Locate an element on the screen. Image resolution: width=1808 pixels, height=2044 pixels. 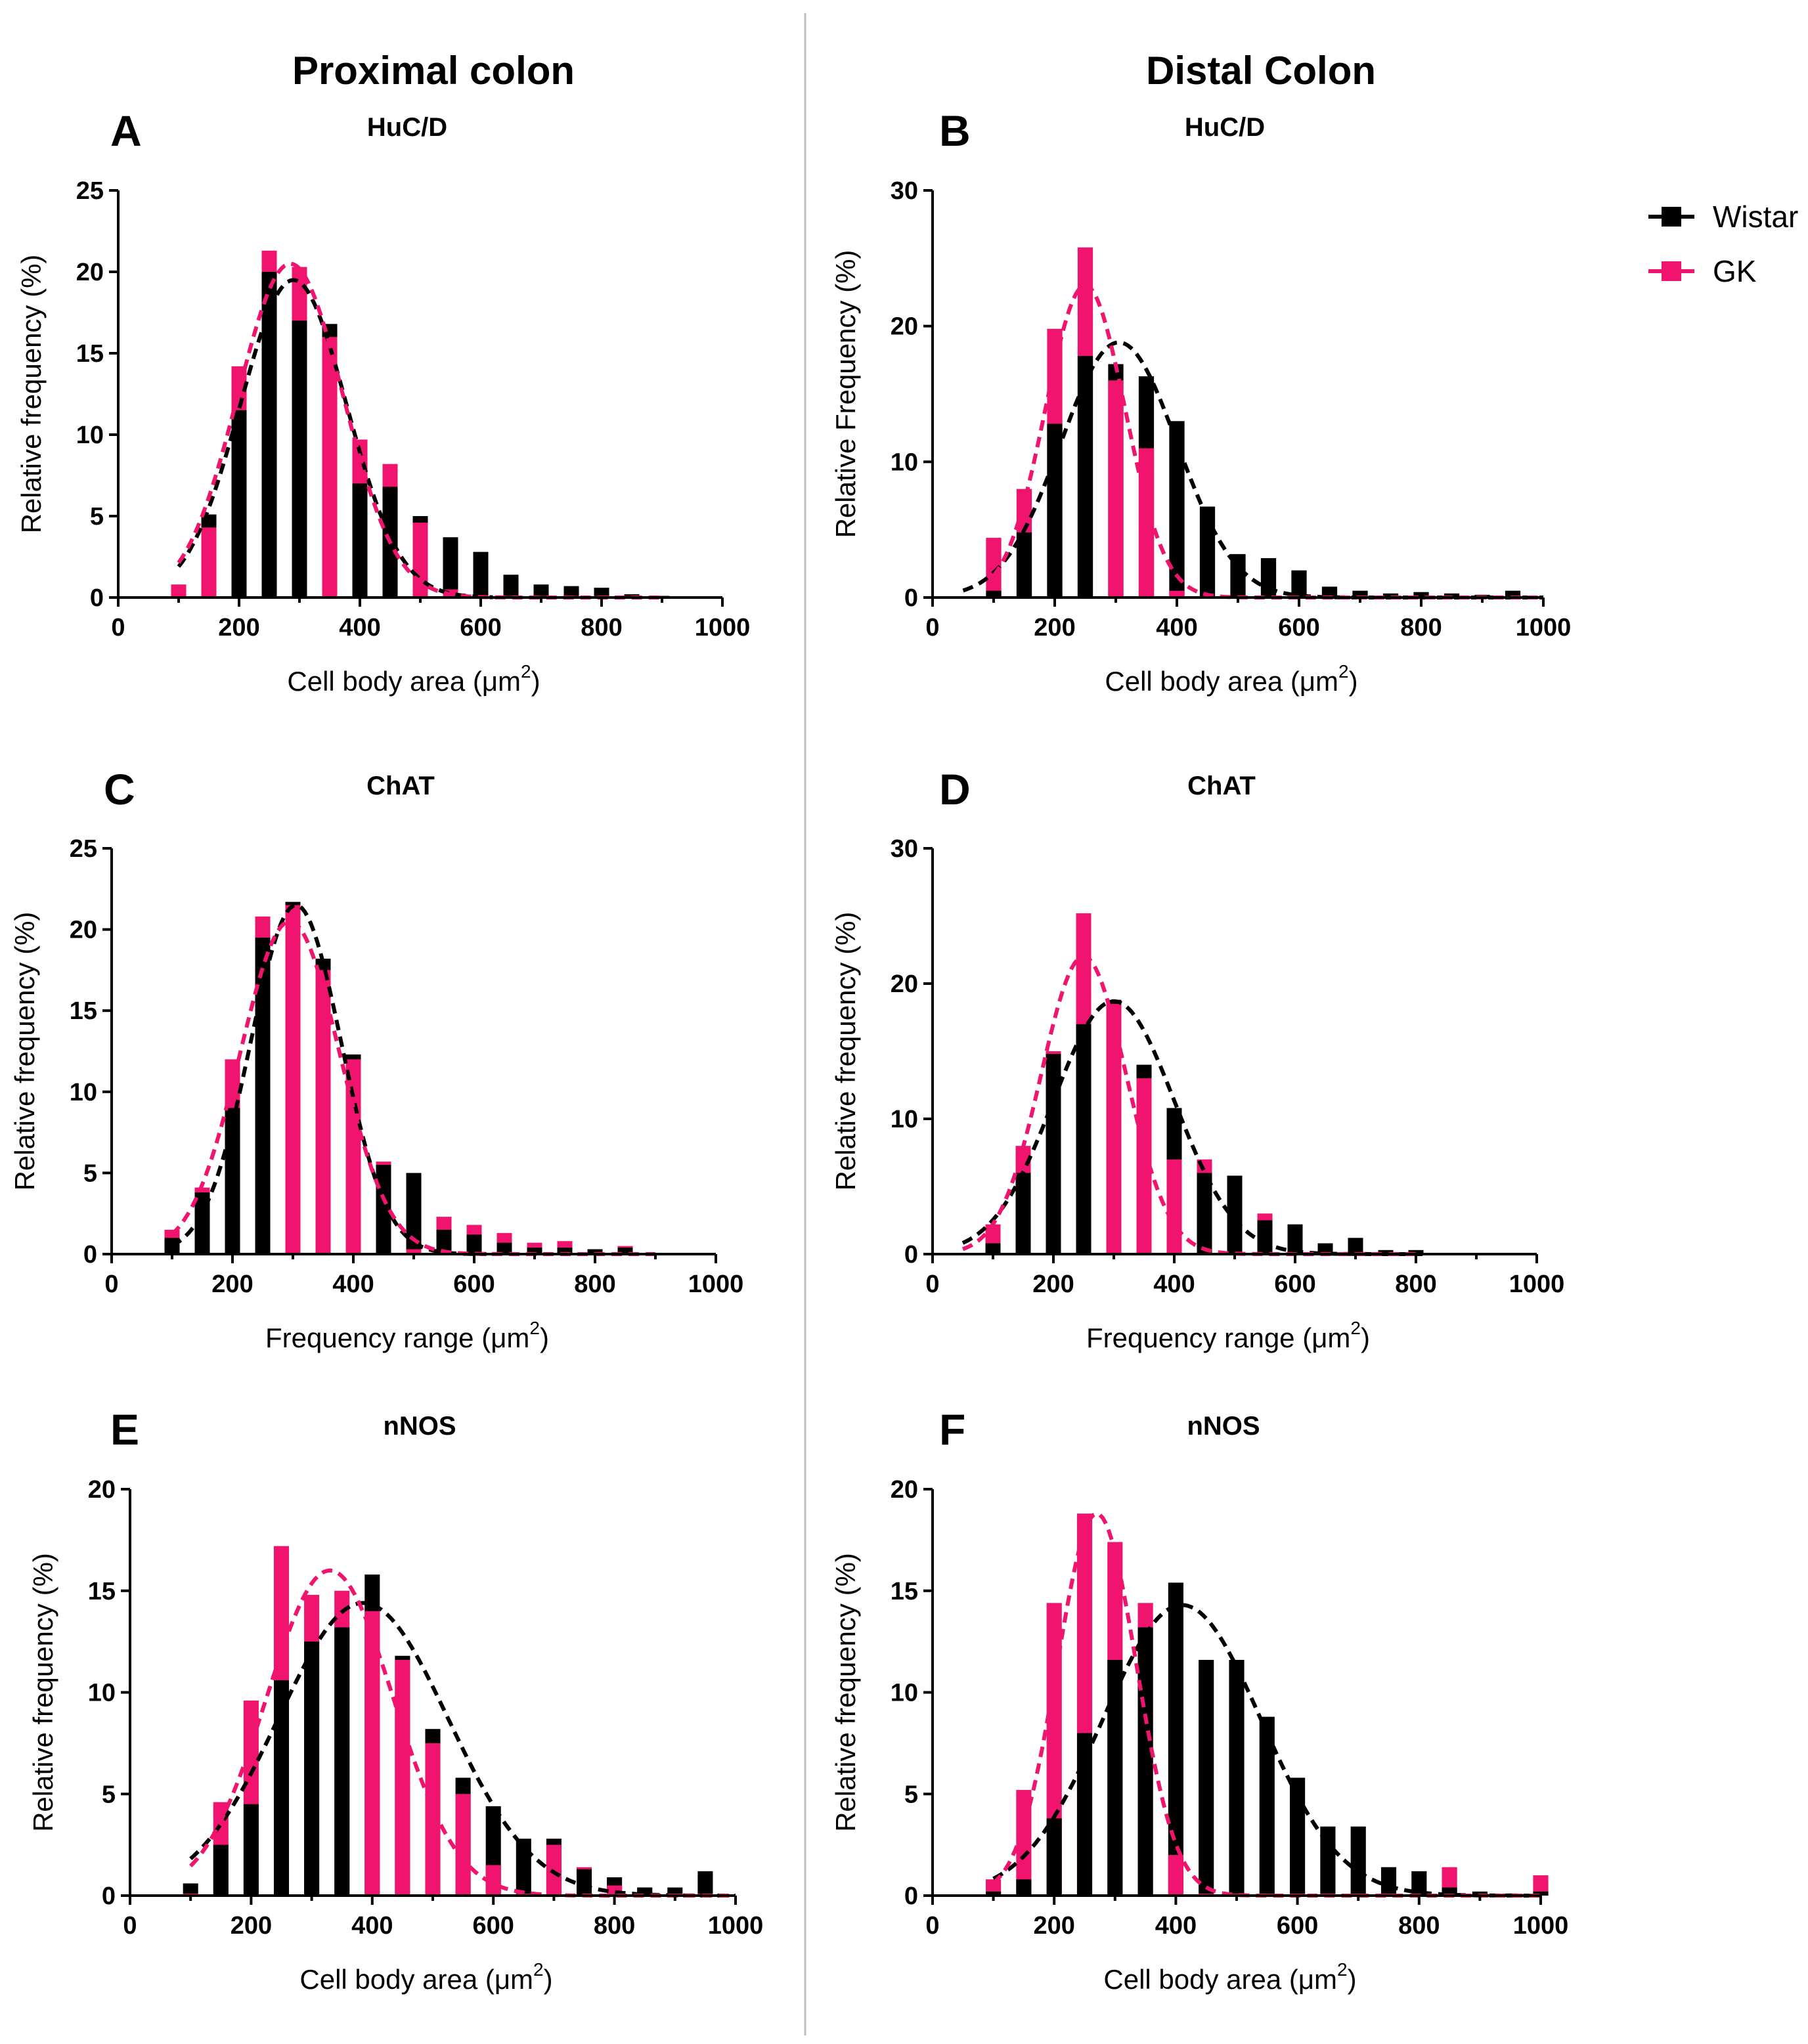
panel-letter-f: F is located at coordinates (952, 1429).